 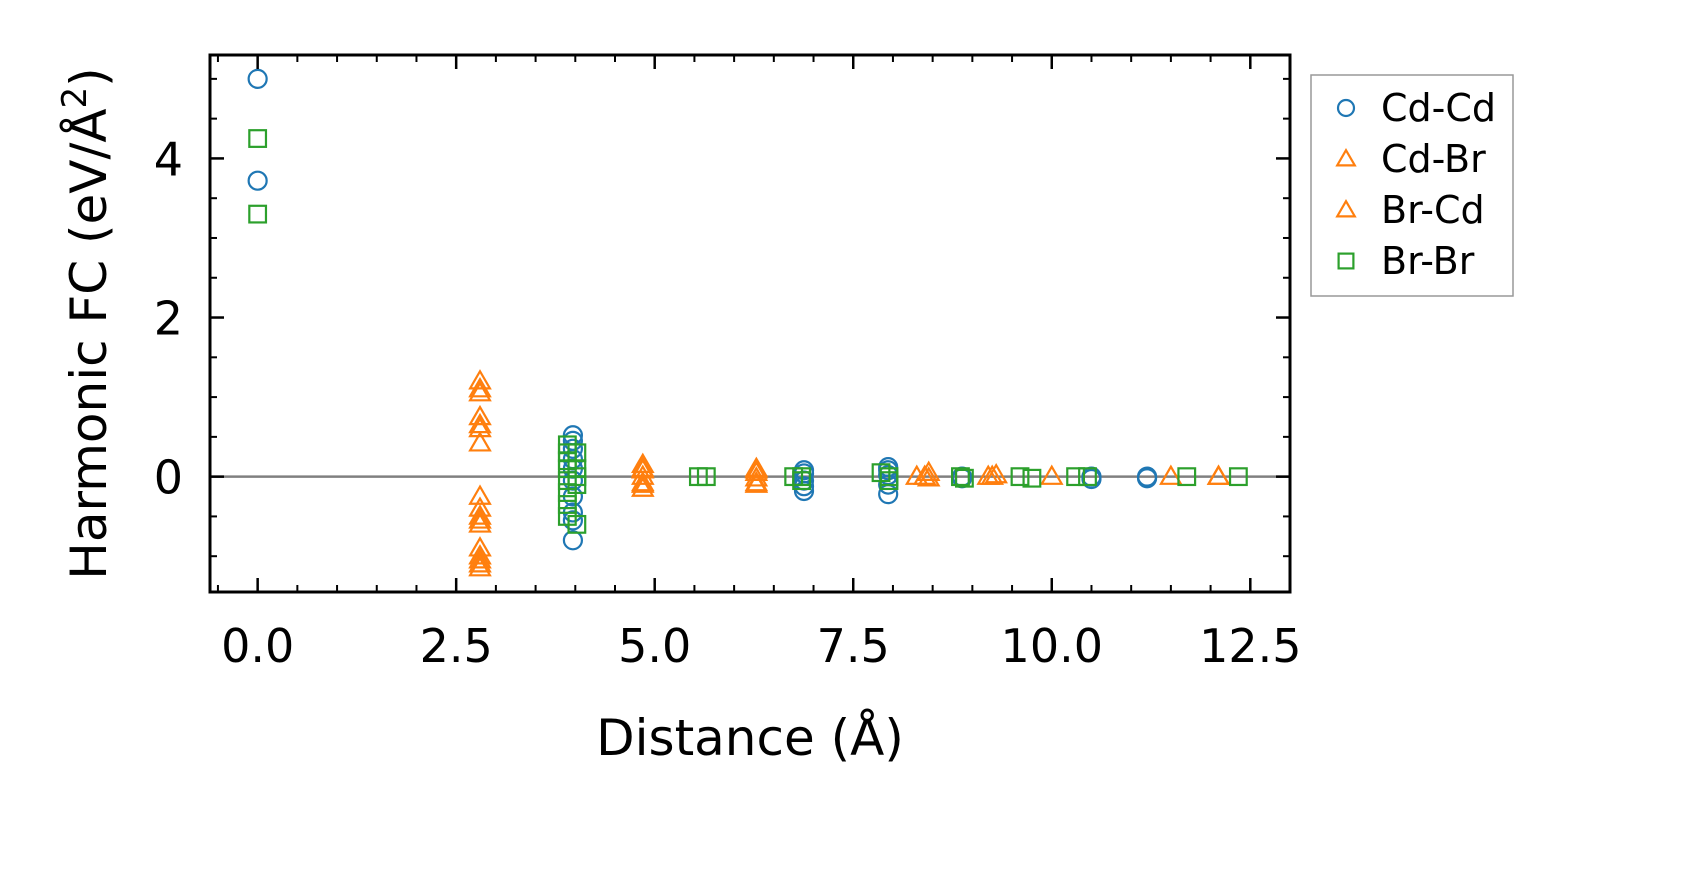 I want to click on x-tick-label: 12.5, so click(x=1250, y=646).